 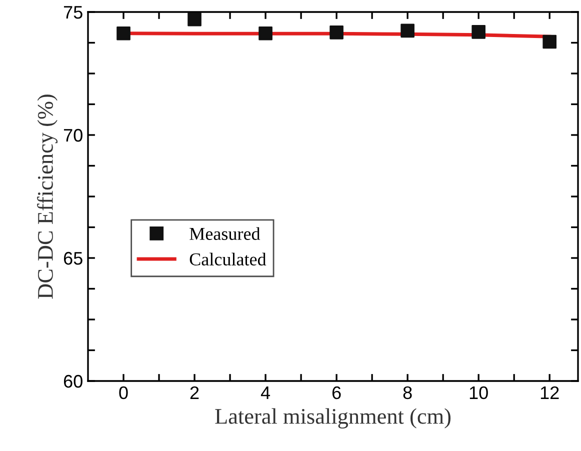 I want to click on y-tick-label: 60, so click(x=73, y=381).